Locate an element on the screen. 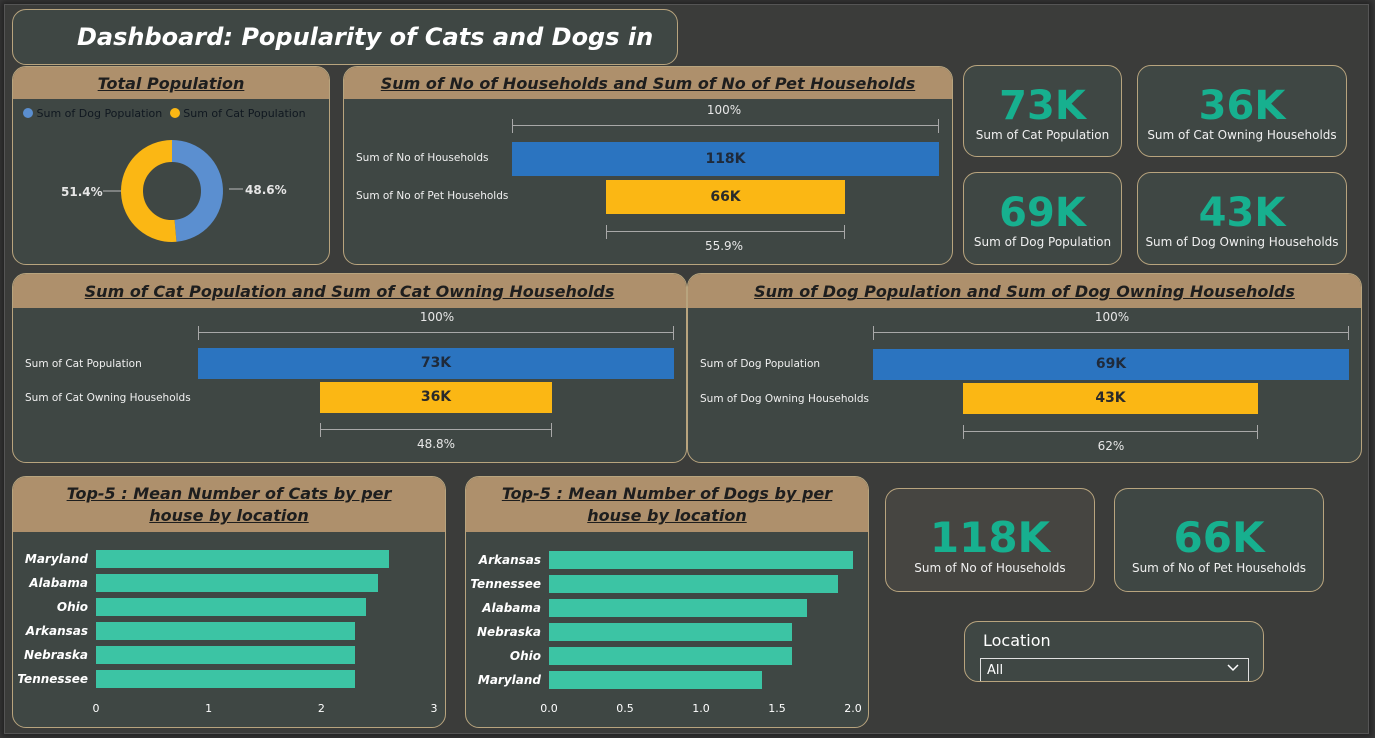 The height and width of the screenshot is (738, 1375). cat-legend-dot is located at coordinates (174, 113).